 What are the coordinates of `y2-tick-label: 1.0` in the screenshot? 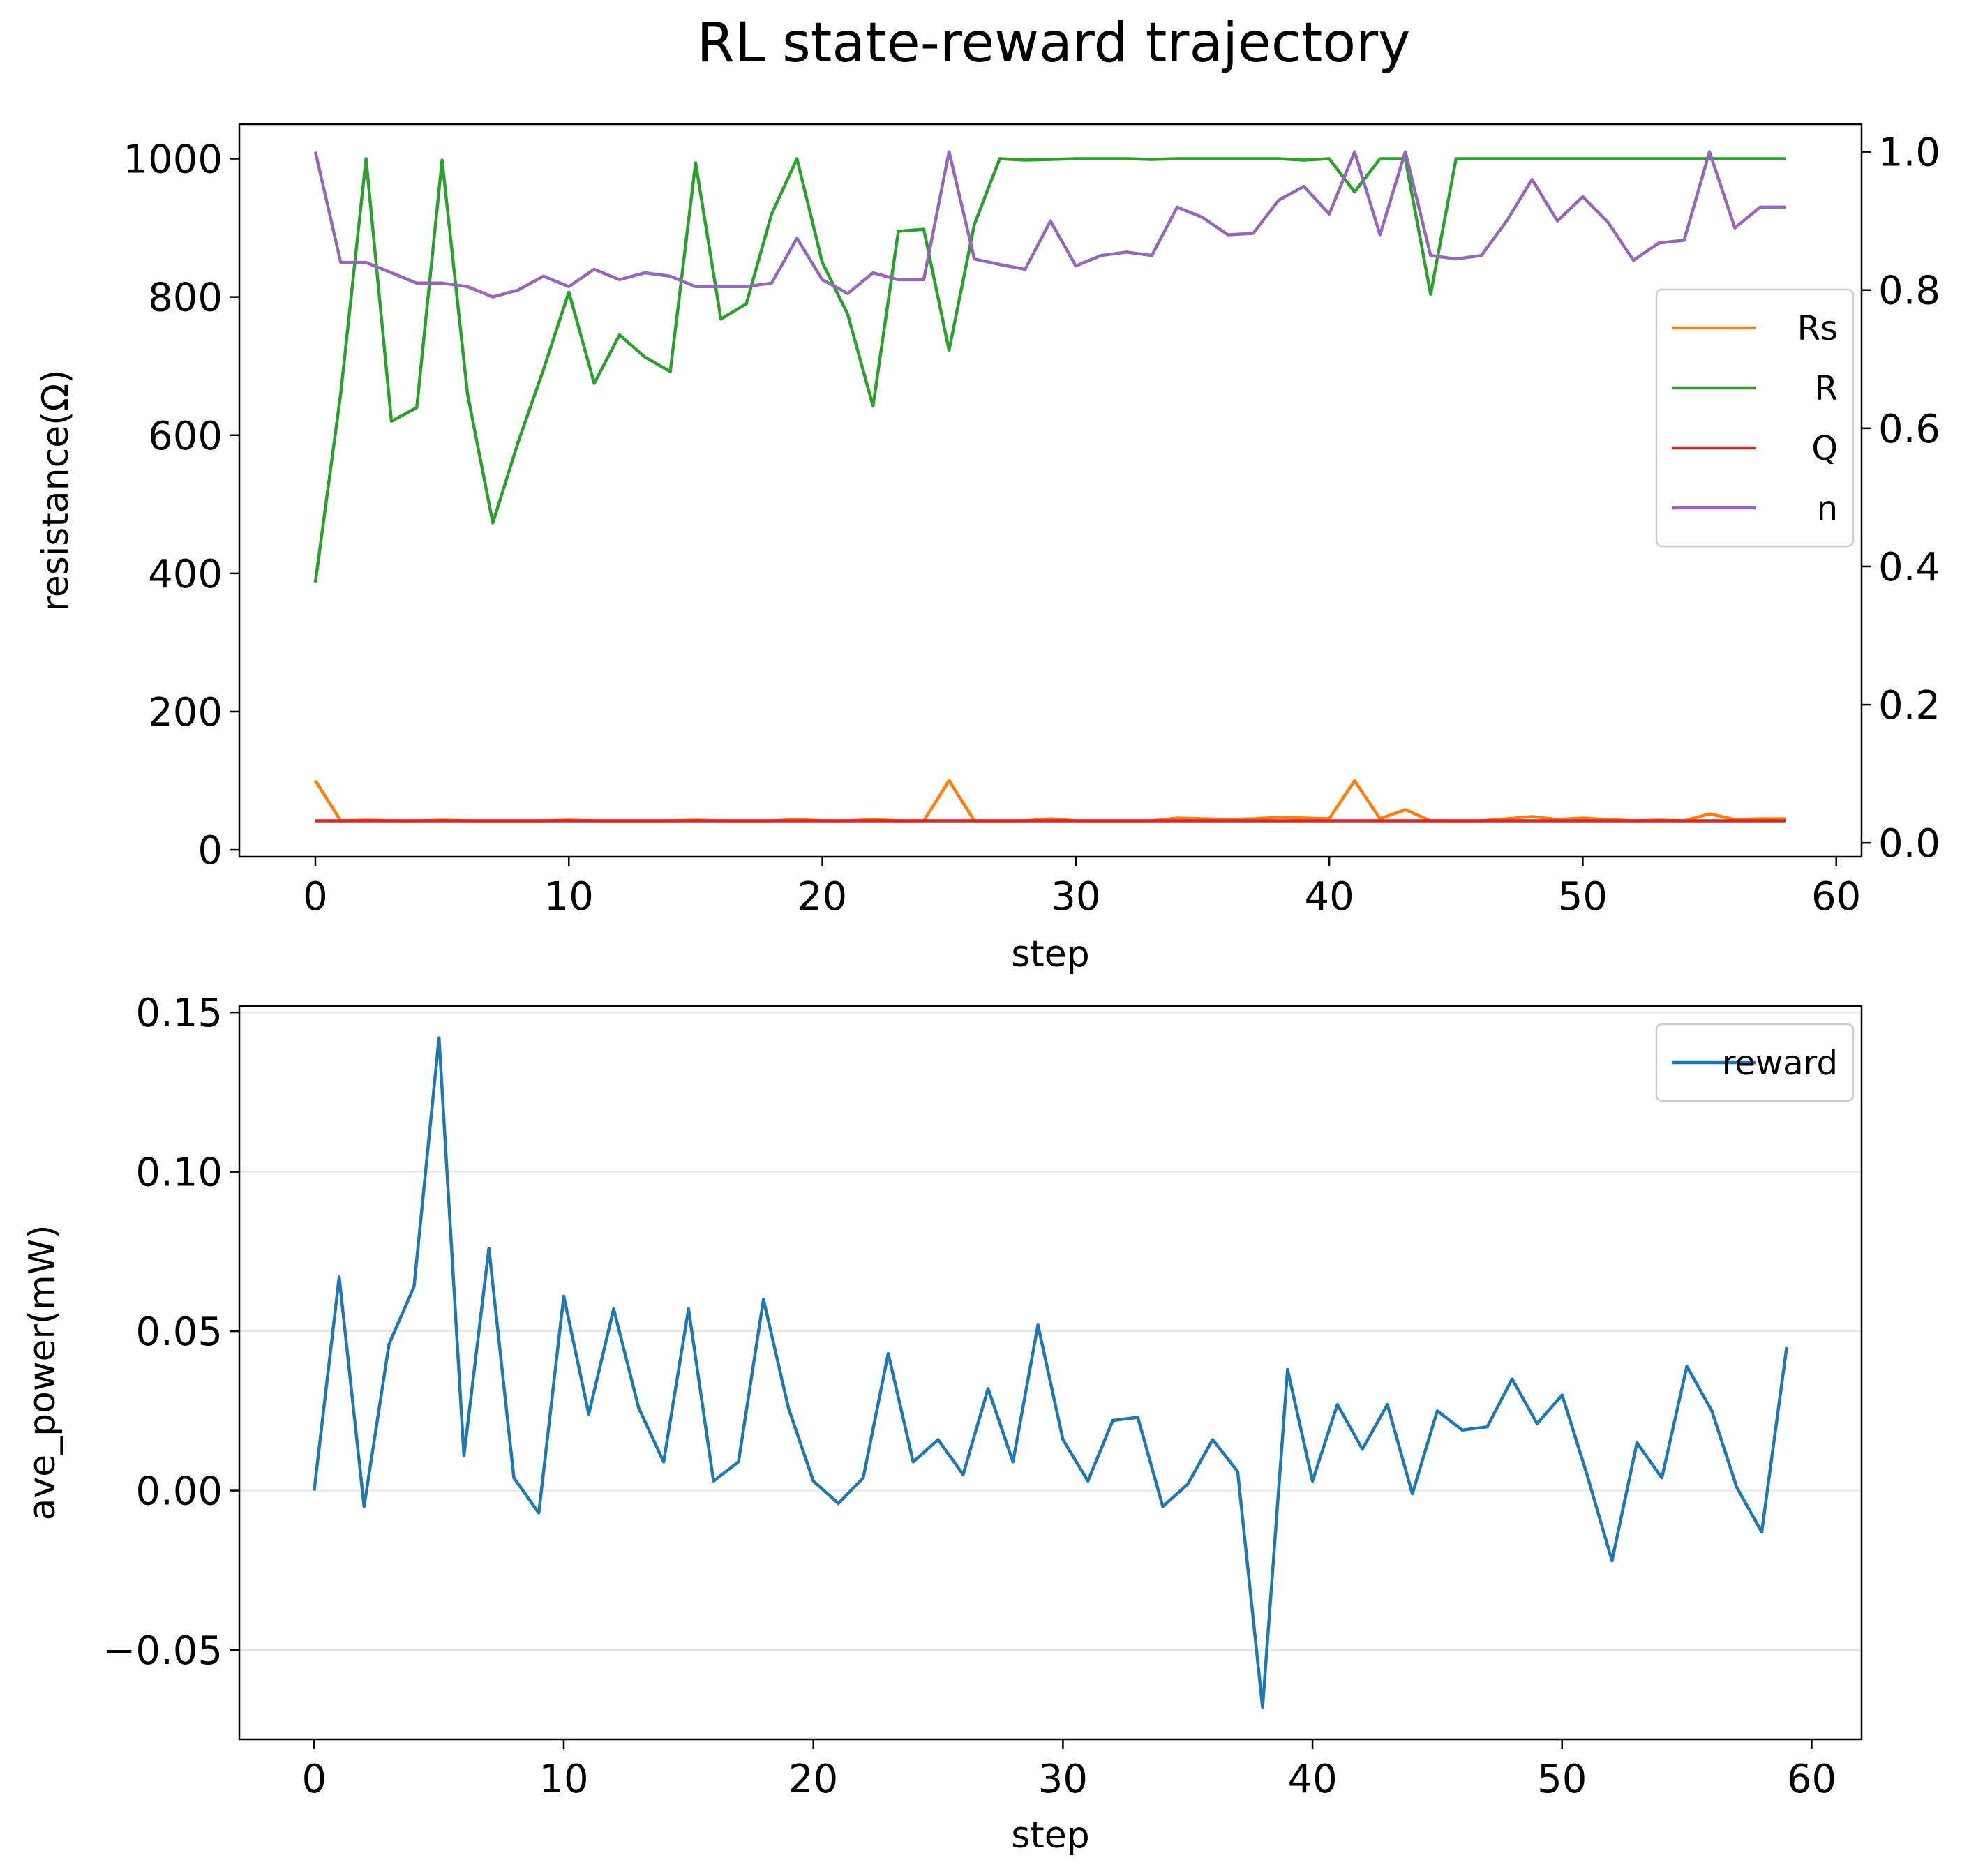 It's located at (1909, 153).